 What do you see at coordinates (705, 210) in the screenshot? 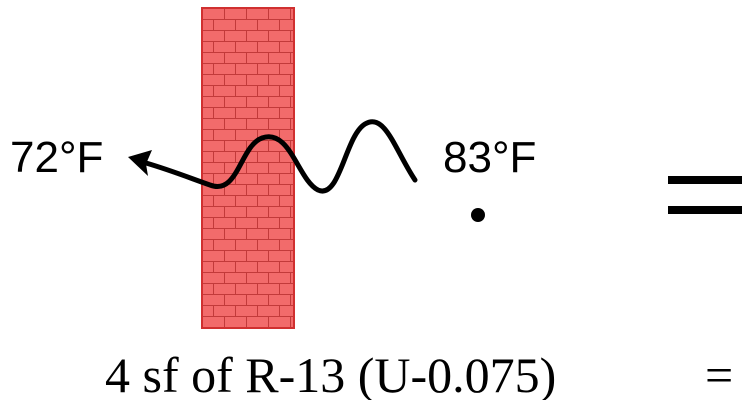
I see `equals-bar-bottom` at bounding box center [705, 210].